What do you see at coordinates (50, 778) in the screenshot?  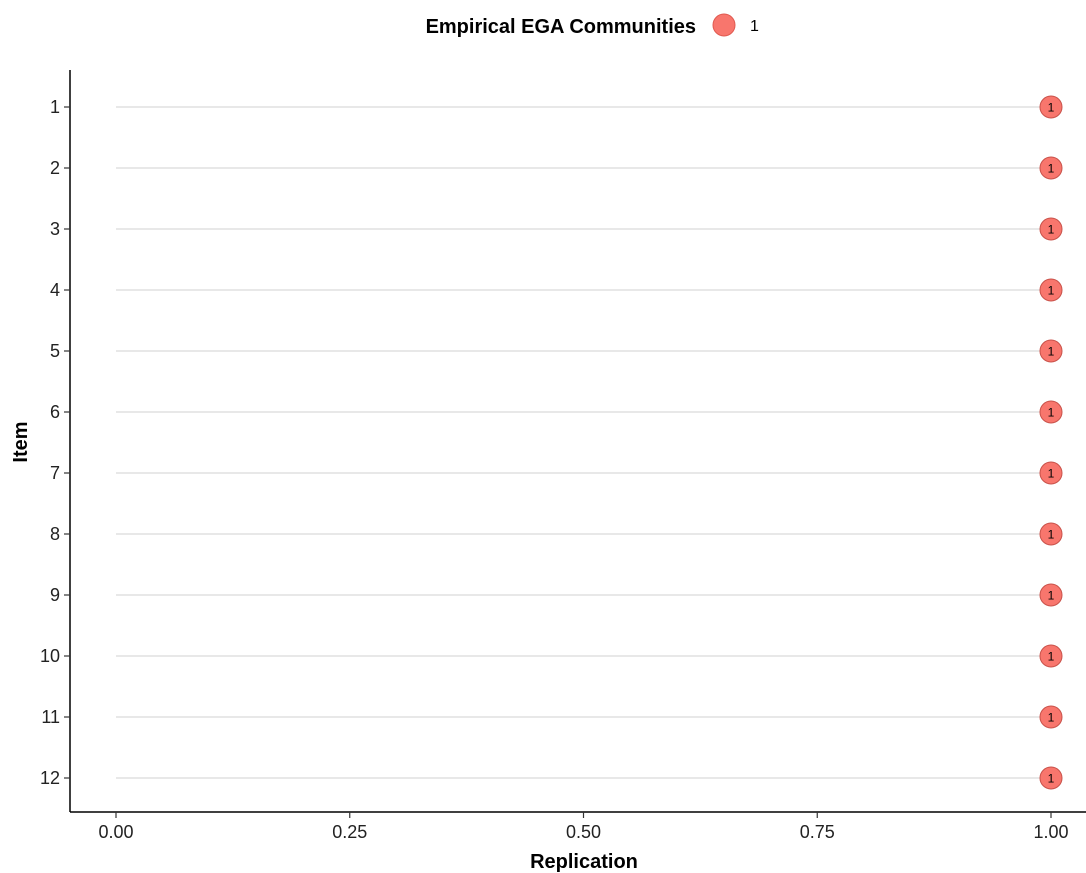 I see `y-tick-label: 12` at bounding box center [50, 778].